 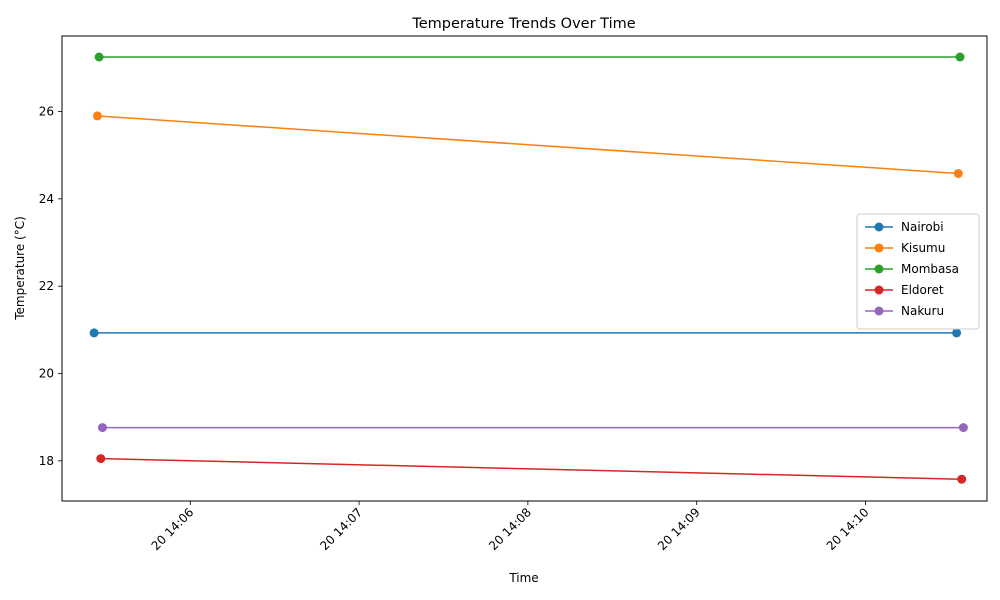 I want to click on legend-box, so click(x=918, y=271).